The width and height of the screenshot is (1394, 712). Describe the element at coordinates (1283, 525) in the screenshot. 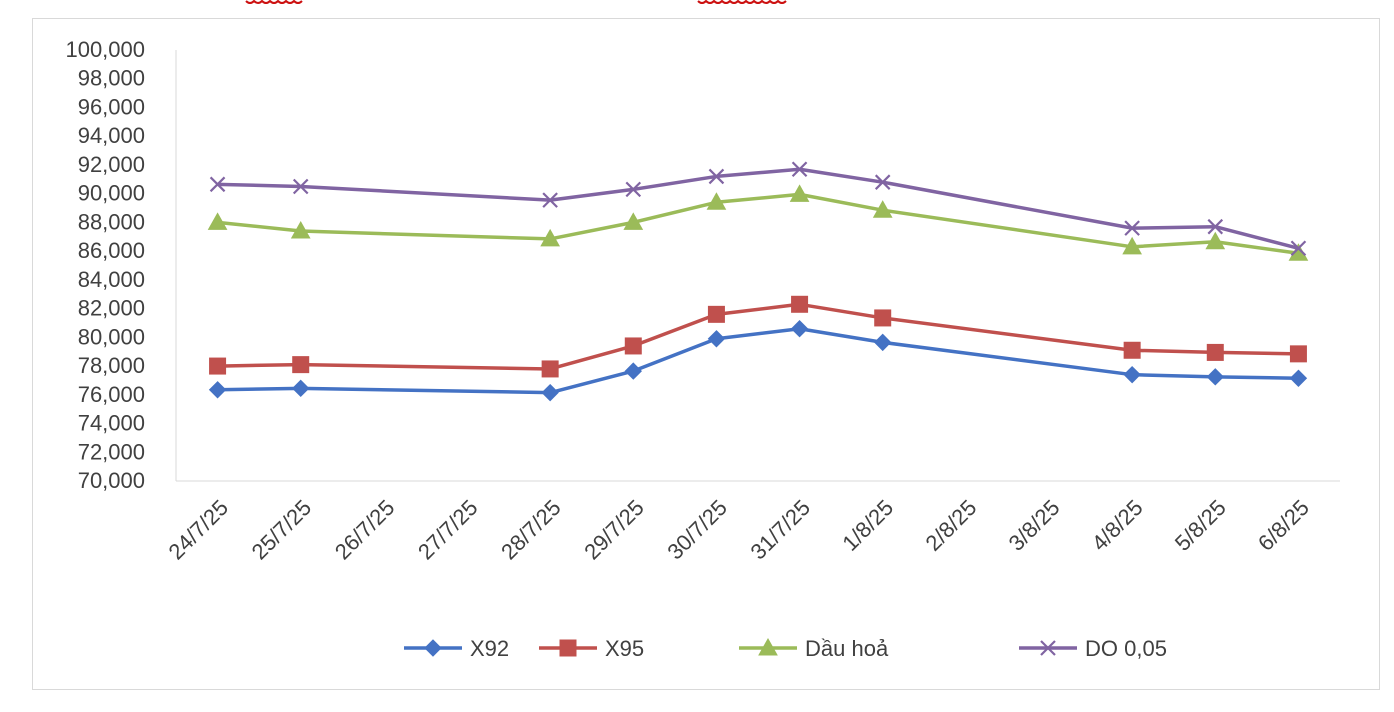

I see `x-tick-label: 6/8/25` at that location.